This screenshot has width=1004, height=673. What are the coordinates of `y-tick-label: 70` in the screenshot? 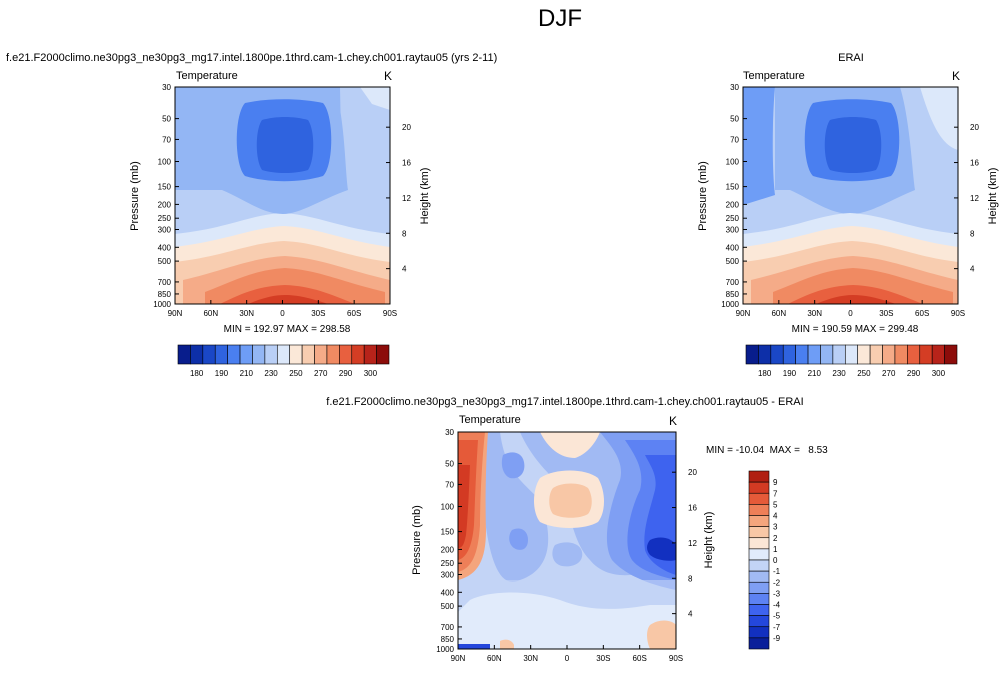 It's located at (166, 139).